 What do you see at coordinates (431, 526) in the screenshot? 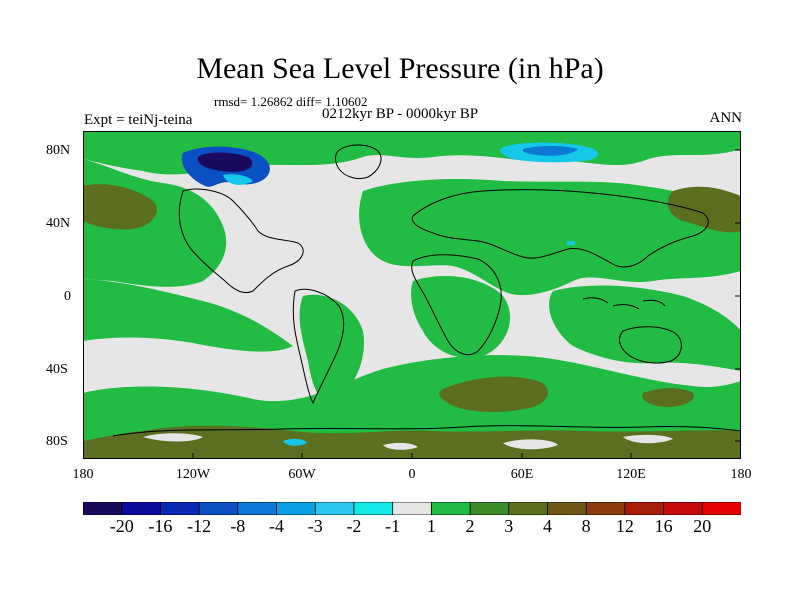
I see `colorbar-label: 1` at bounding box center [431, 526].